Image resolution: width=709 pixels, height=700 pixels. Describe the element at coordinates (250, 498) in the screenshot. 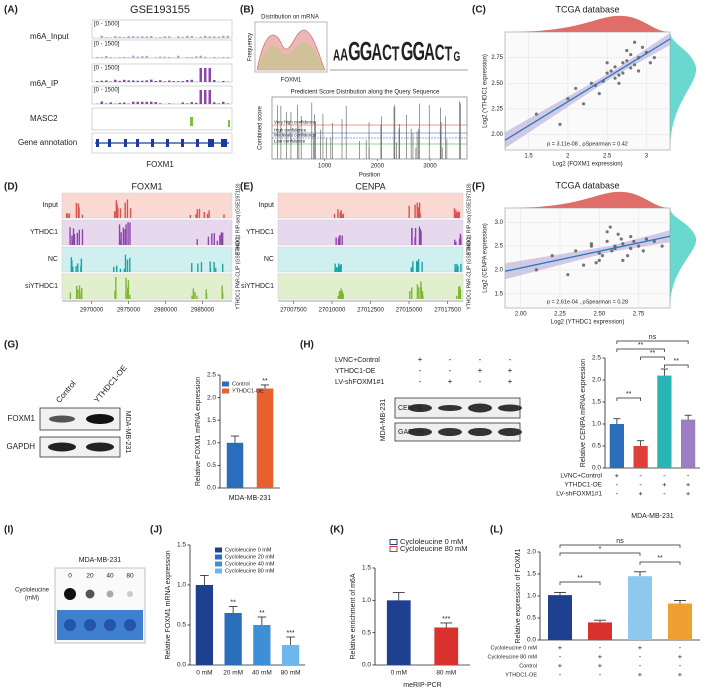

I see `axis-label: MDA-MB-231` at that location.